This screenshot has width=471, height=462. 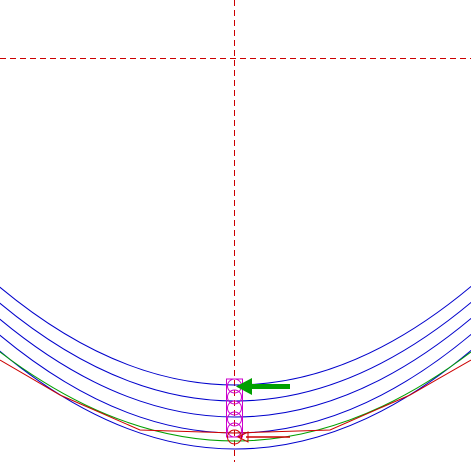 What do you see at coordinates (242, 437) in the screenshot?
I see `red-arrow-head` at bounding box center [242, 437].